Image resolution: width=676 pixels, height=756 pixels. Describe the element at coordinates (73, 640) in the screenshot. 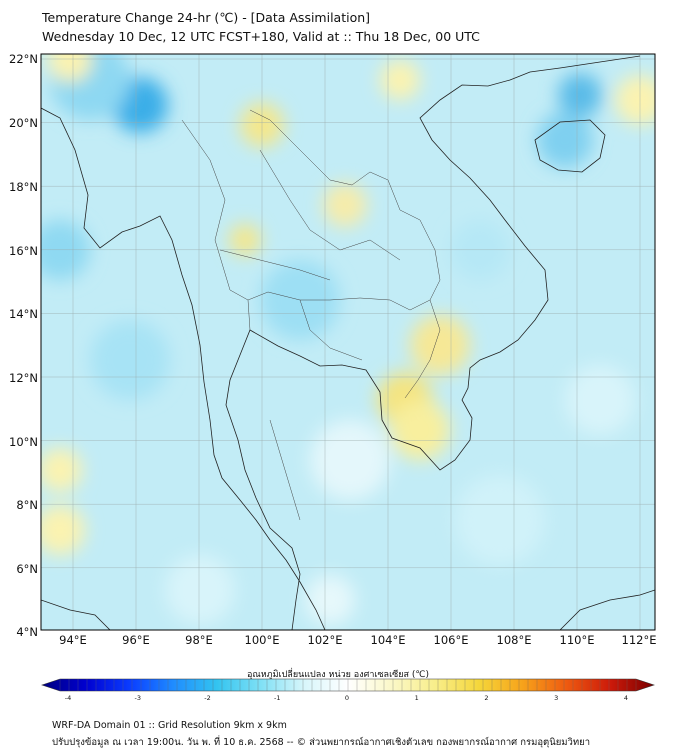

I see `lon-label: 94°E` at that location.